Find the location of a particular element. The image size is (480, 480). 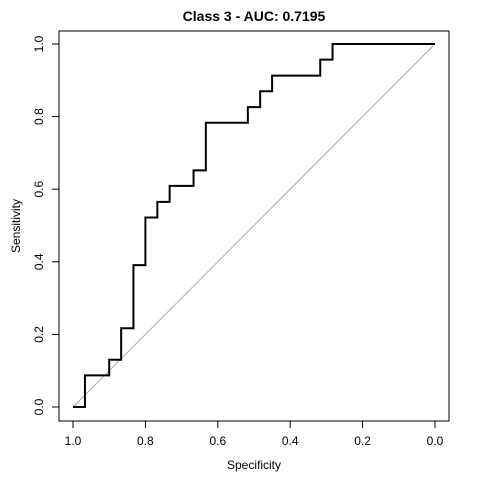

y-axis-label: Sensitivity is located at coordinates (16, 226).